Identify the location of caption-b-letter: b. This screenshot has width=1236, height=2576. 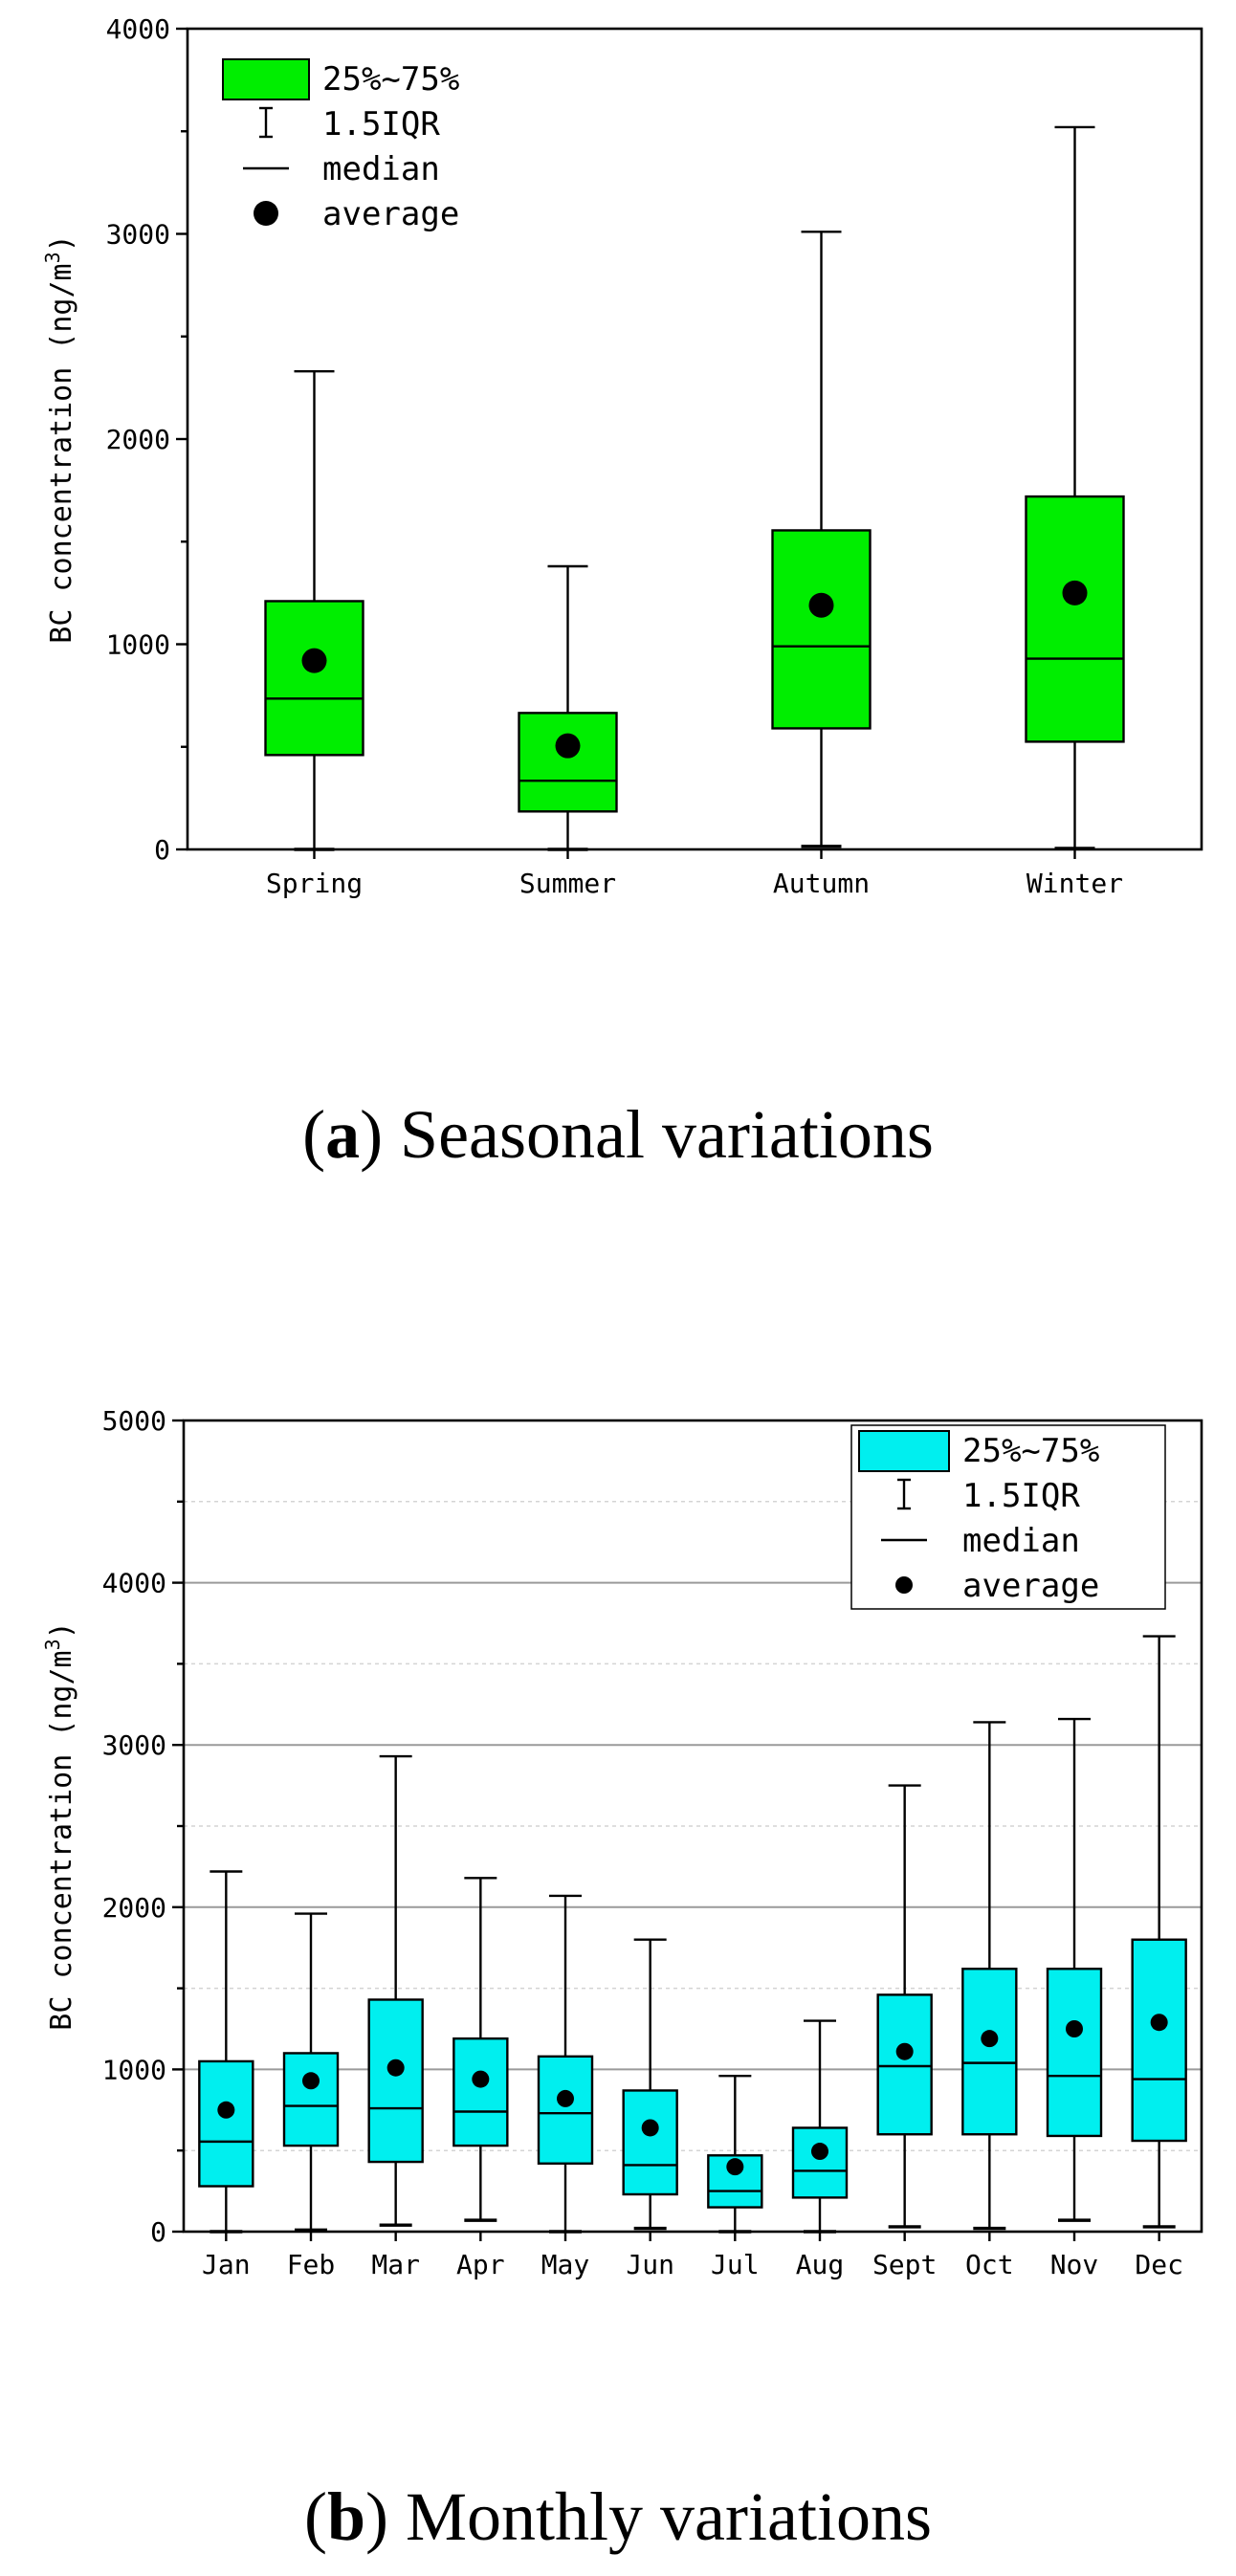
(346, 2516).